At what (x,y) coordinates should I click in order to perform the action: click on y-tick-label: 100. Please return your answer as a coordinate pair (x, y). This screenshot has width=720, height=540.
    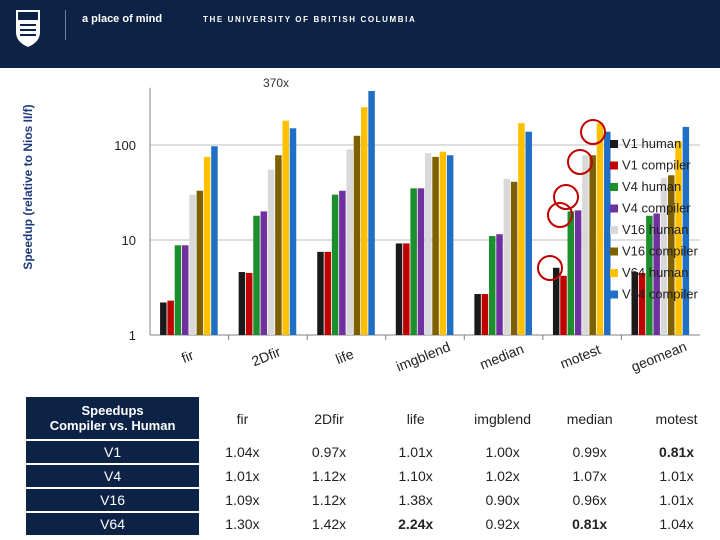
    Looking at the image, I should click on (125, 145).